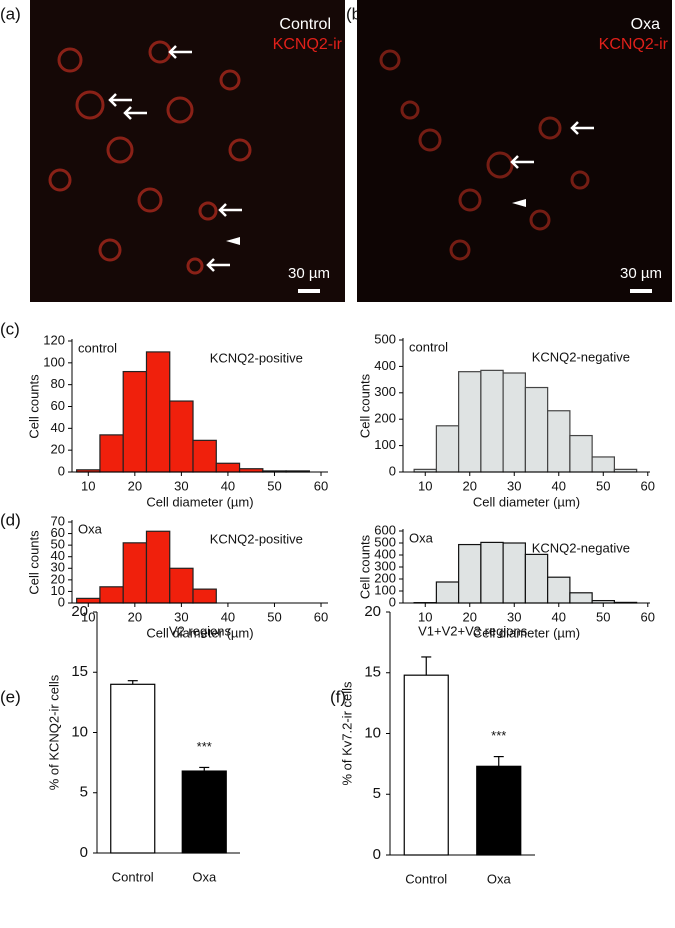 The height and width of the screenshot is (928, 675). I want to click on panel-label: (c), so click(10, 328).